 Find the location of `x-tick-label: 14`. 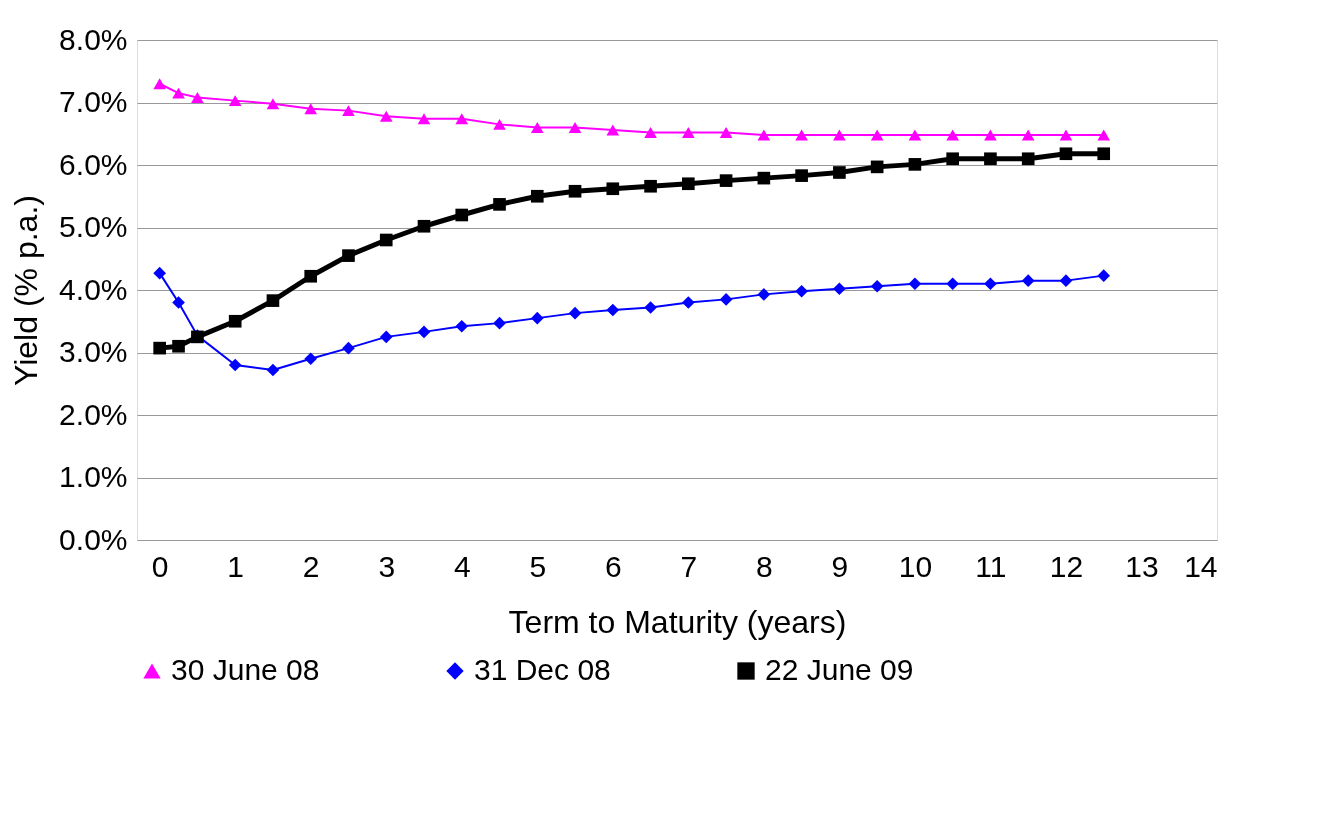

x-tick-label: 14 is located at coordinates (1201, 566).